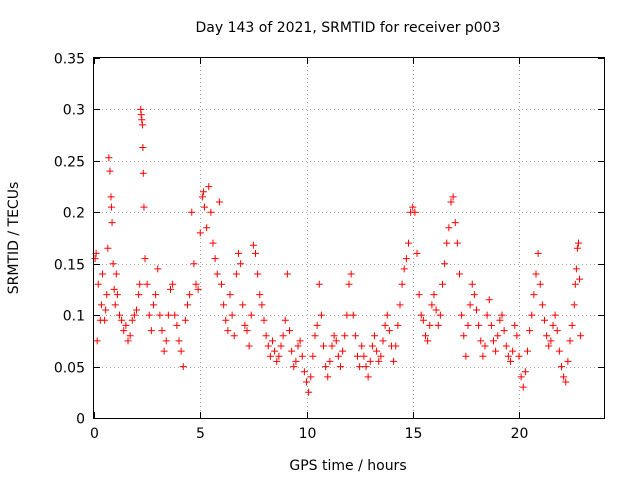 This screenshot has width=640, height=480. What do you see at coordinates (14, 238) in the screenshot?
I see `y-axis-label: SRMTID / TECUs` at bounding box center [14, 238].